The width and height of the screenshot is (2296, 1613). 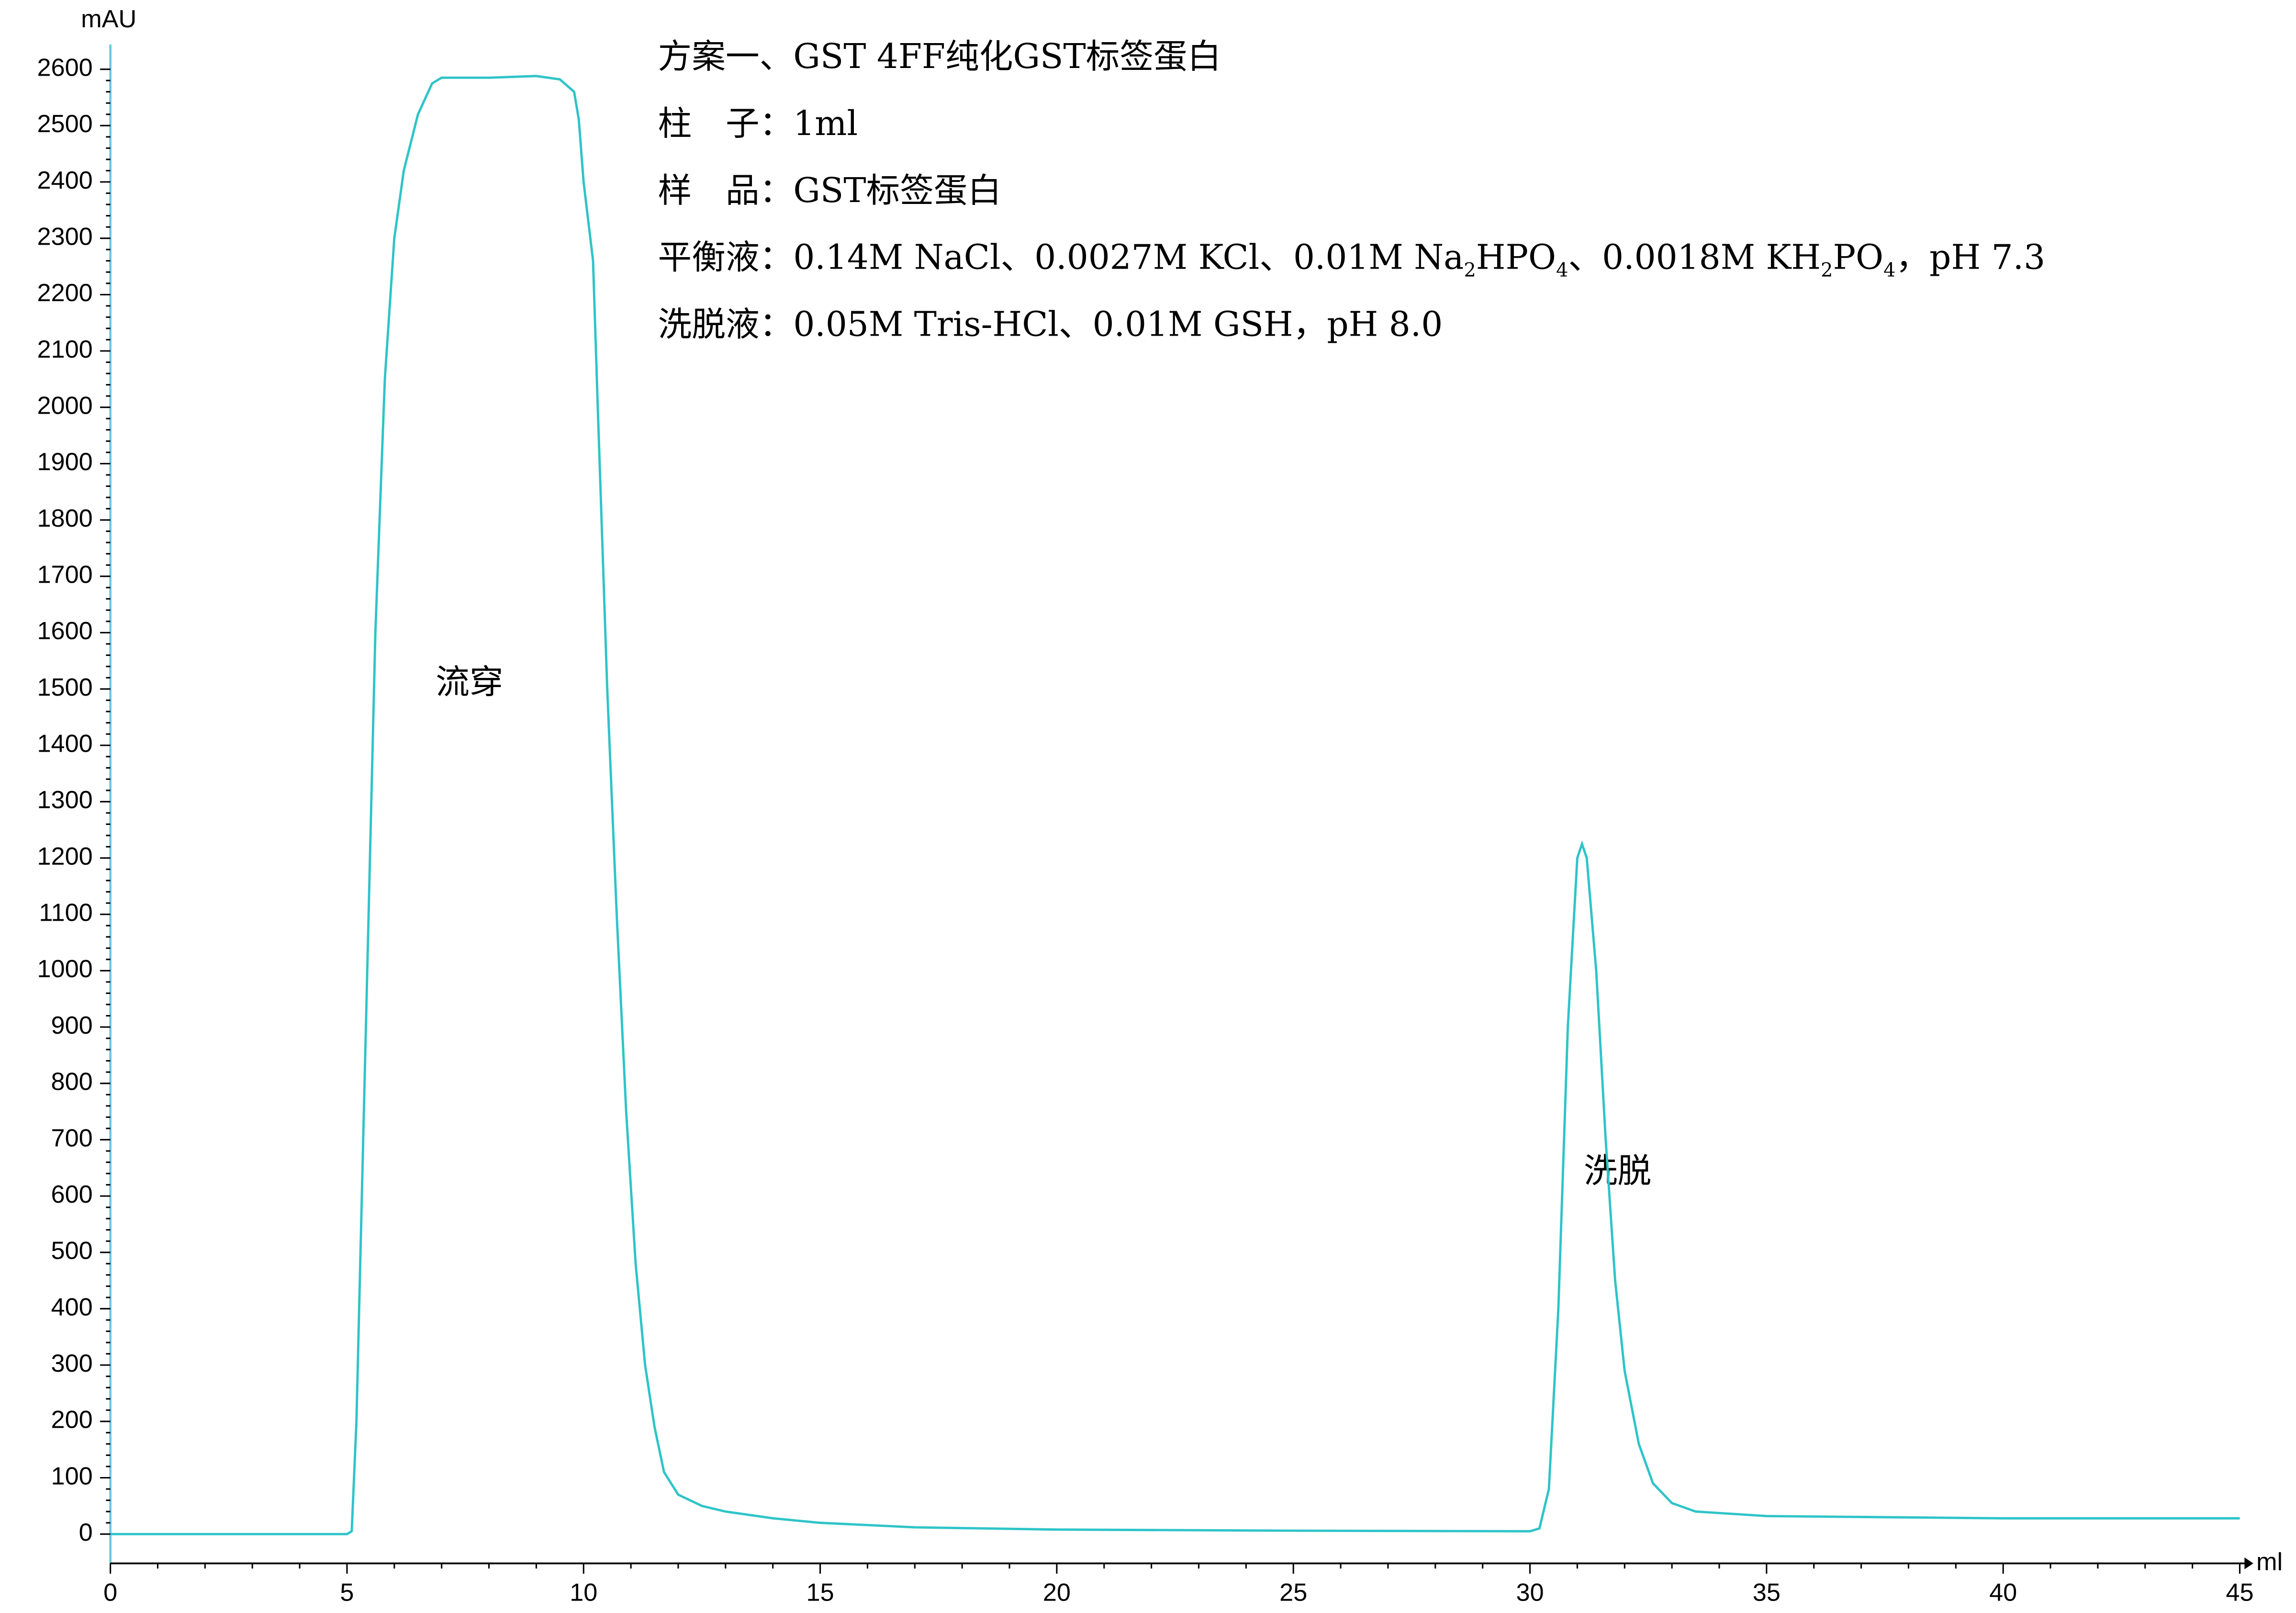 I want to click on annotation: 洗脱液：0.05M Tris-HCl、0.01M GSH，pH 8.0, so click(x=1051, y=324).